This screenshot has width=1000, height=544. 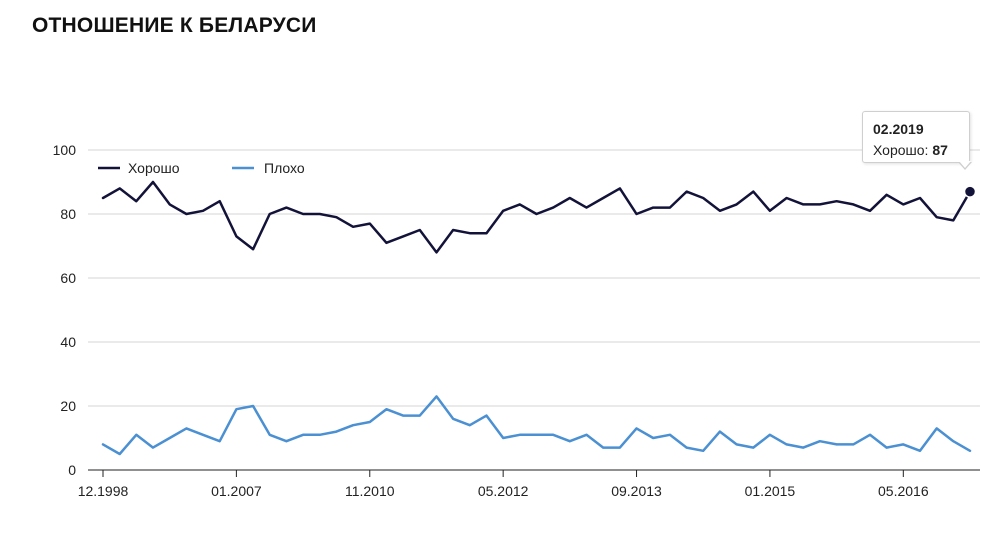 I want to click on tooltip-row: Хорошо: 87, so click(x=921, y=150).